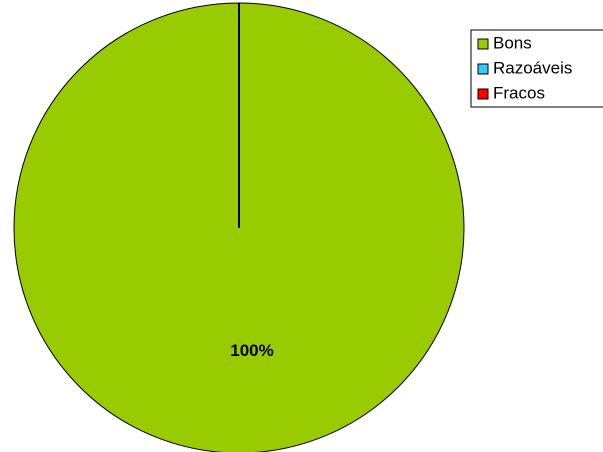 The image size is (603, 452). Describe the element at coordinates (532, 67) in the screenshot. I see `legend-label: Razoáveis` at that location.